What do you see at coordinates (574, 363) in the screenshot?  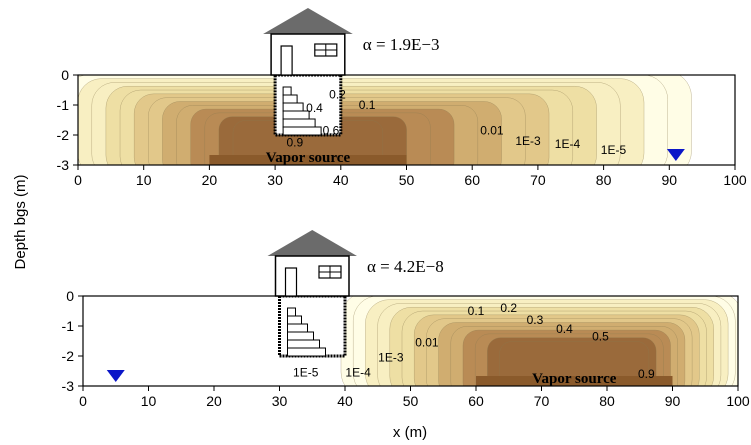 I see `contour-band` at bounding box center [574, 363].